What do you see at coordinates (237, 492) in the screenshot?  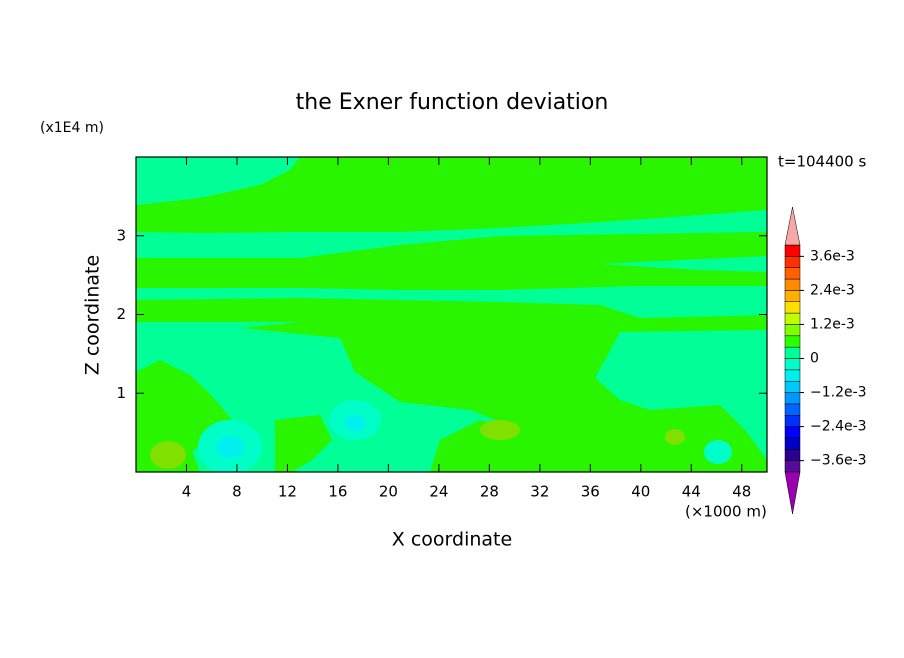 I see `x-tick-label: 8` at bounding box center [237, 492].